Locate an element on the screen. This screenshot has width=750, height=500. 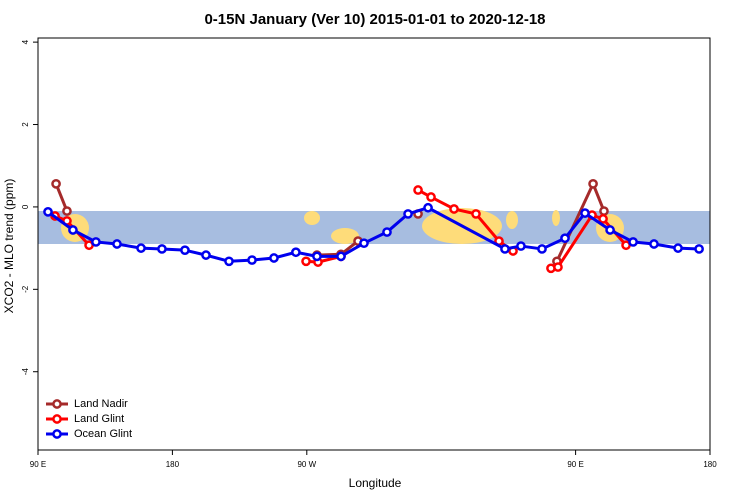
y-tick-label: 2 is located at coordinates (25, 124).